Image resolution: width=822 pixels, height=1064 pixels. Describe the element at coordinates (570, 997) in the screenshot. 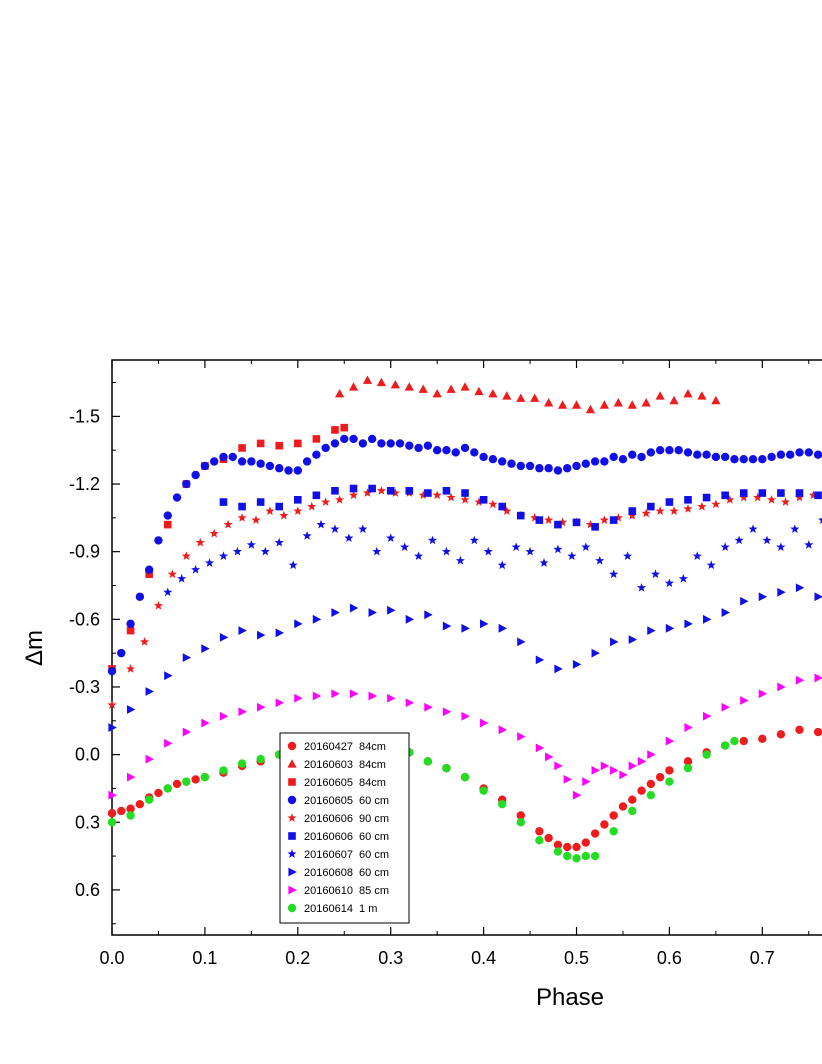

I see `x-axis-title: Phase` at that location.